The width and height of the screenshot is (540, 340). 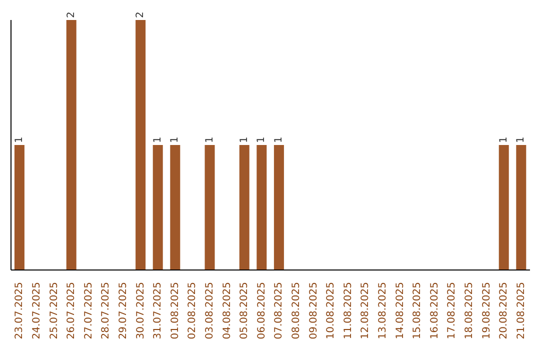 What do you see at coordinates (88, 311) in the screenshot?
I see `x-tick-label: 27.07.2025` at bounding box center [88, 311].